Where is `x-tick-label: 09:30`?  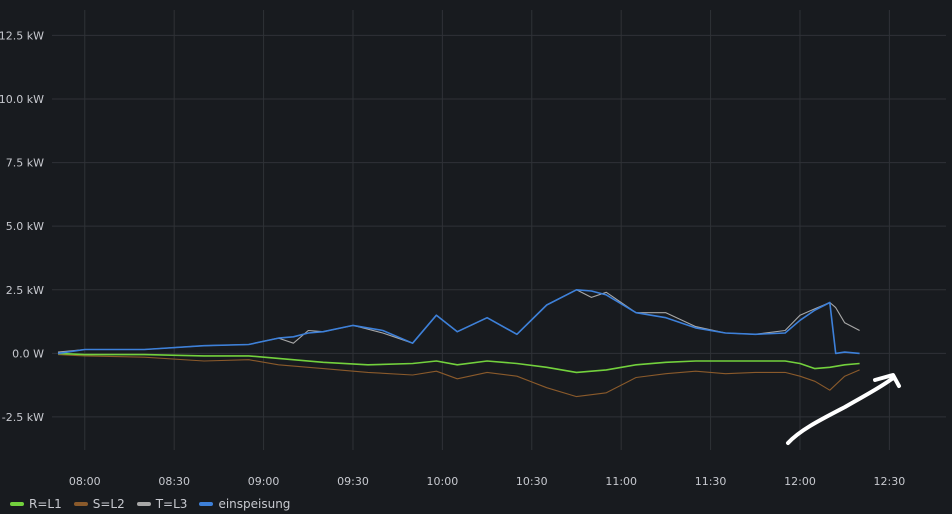 x-tick-label: 09:30 is located at coordinates (353, 481).